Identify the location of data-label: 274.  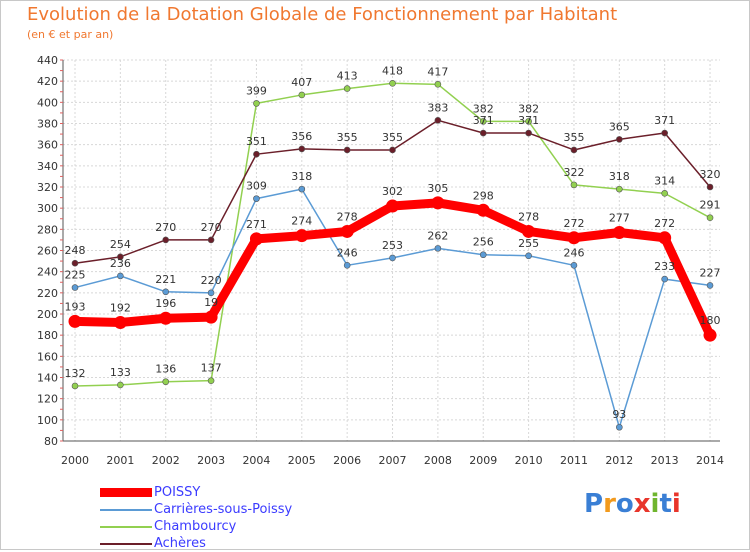
(301, 221).